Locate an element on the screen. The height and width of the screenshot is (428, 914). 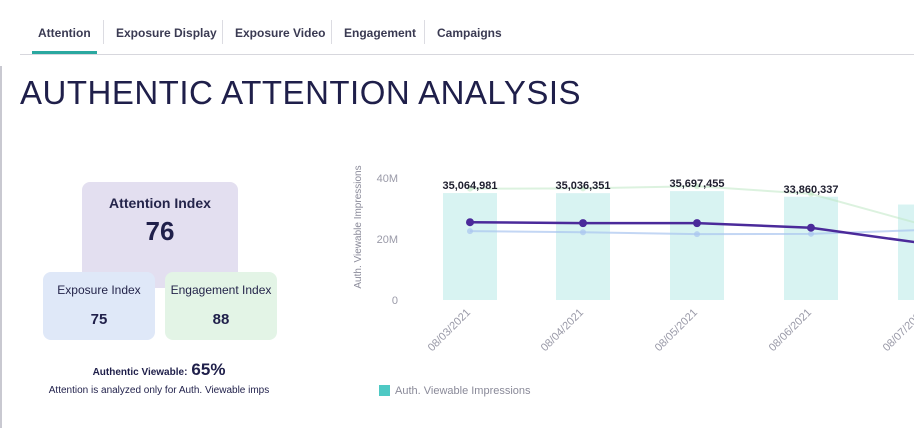
chart-legend: Auth. Viewable Impressions is located at coordinates (455, 389).